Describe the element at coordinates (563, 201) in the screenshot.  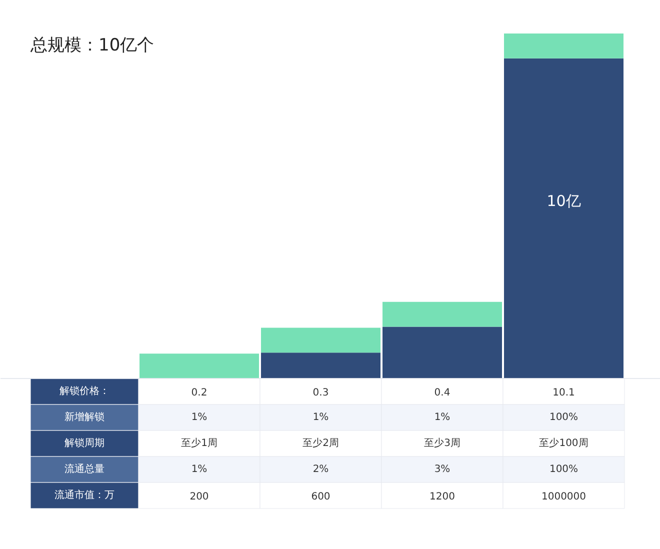
I see `annotation: 10亿` at that location.